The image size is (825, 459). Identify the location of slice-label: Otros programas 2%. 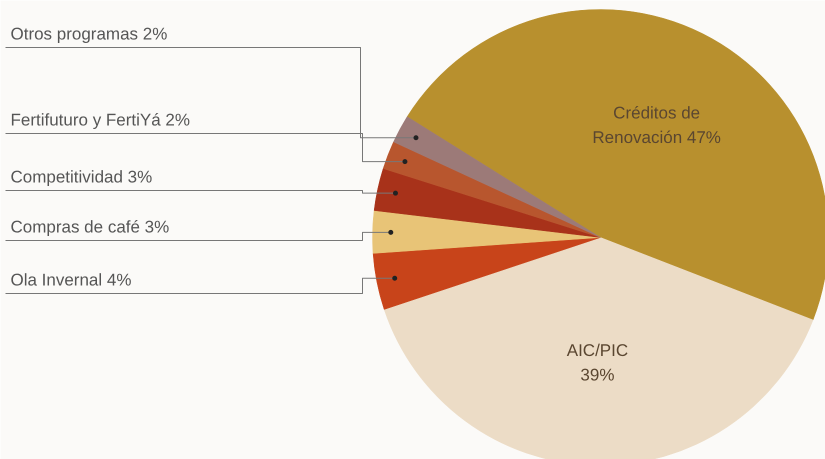
(89, 34).